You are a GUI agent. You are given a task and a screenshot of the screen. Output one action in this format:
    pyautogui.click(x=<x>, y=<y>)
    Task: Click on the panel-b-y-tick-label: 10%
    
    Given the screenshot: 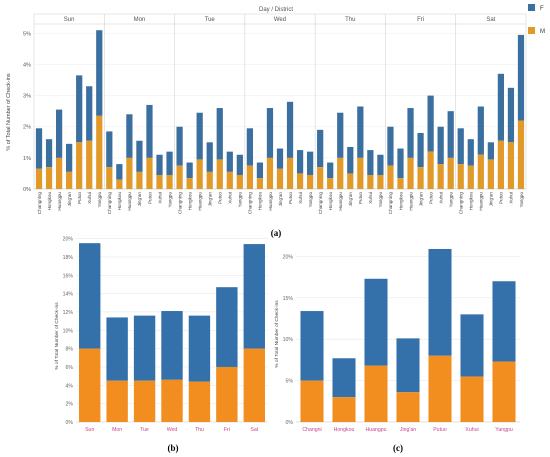 What is the action you would take?
    pyautogui.click(x=68, y=331)
    